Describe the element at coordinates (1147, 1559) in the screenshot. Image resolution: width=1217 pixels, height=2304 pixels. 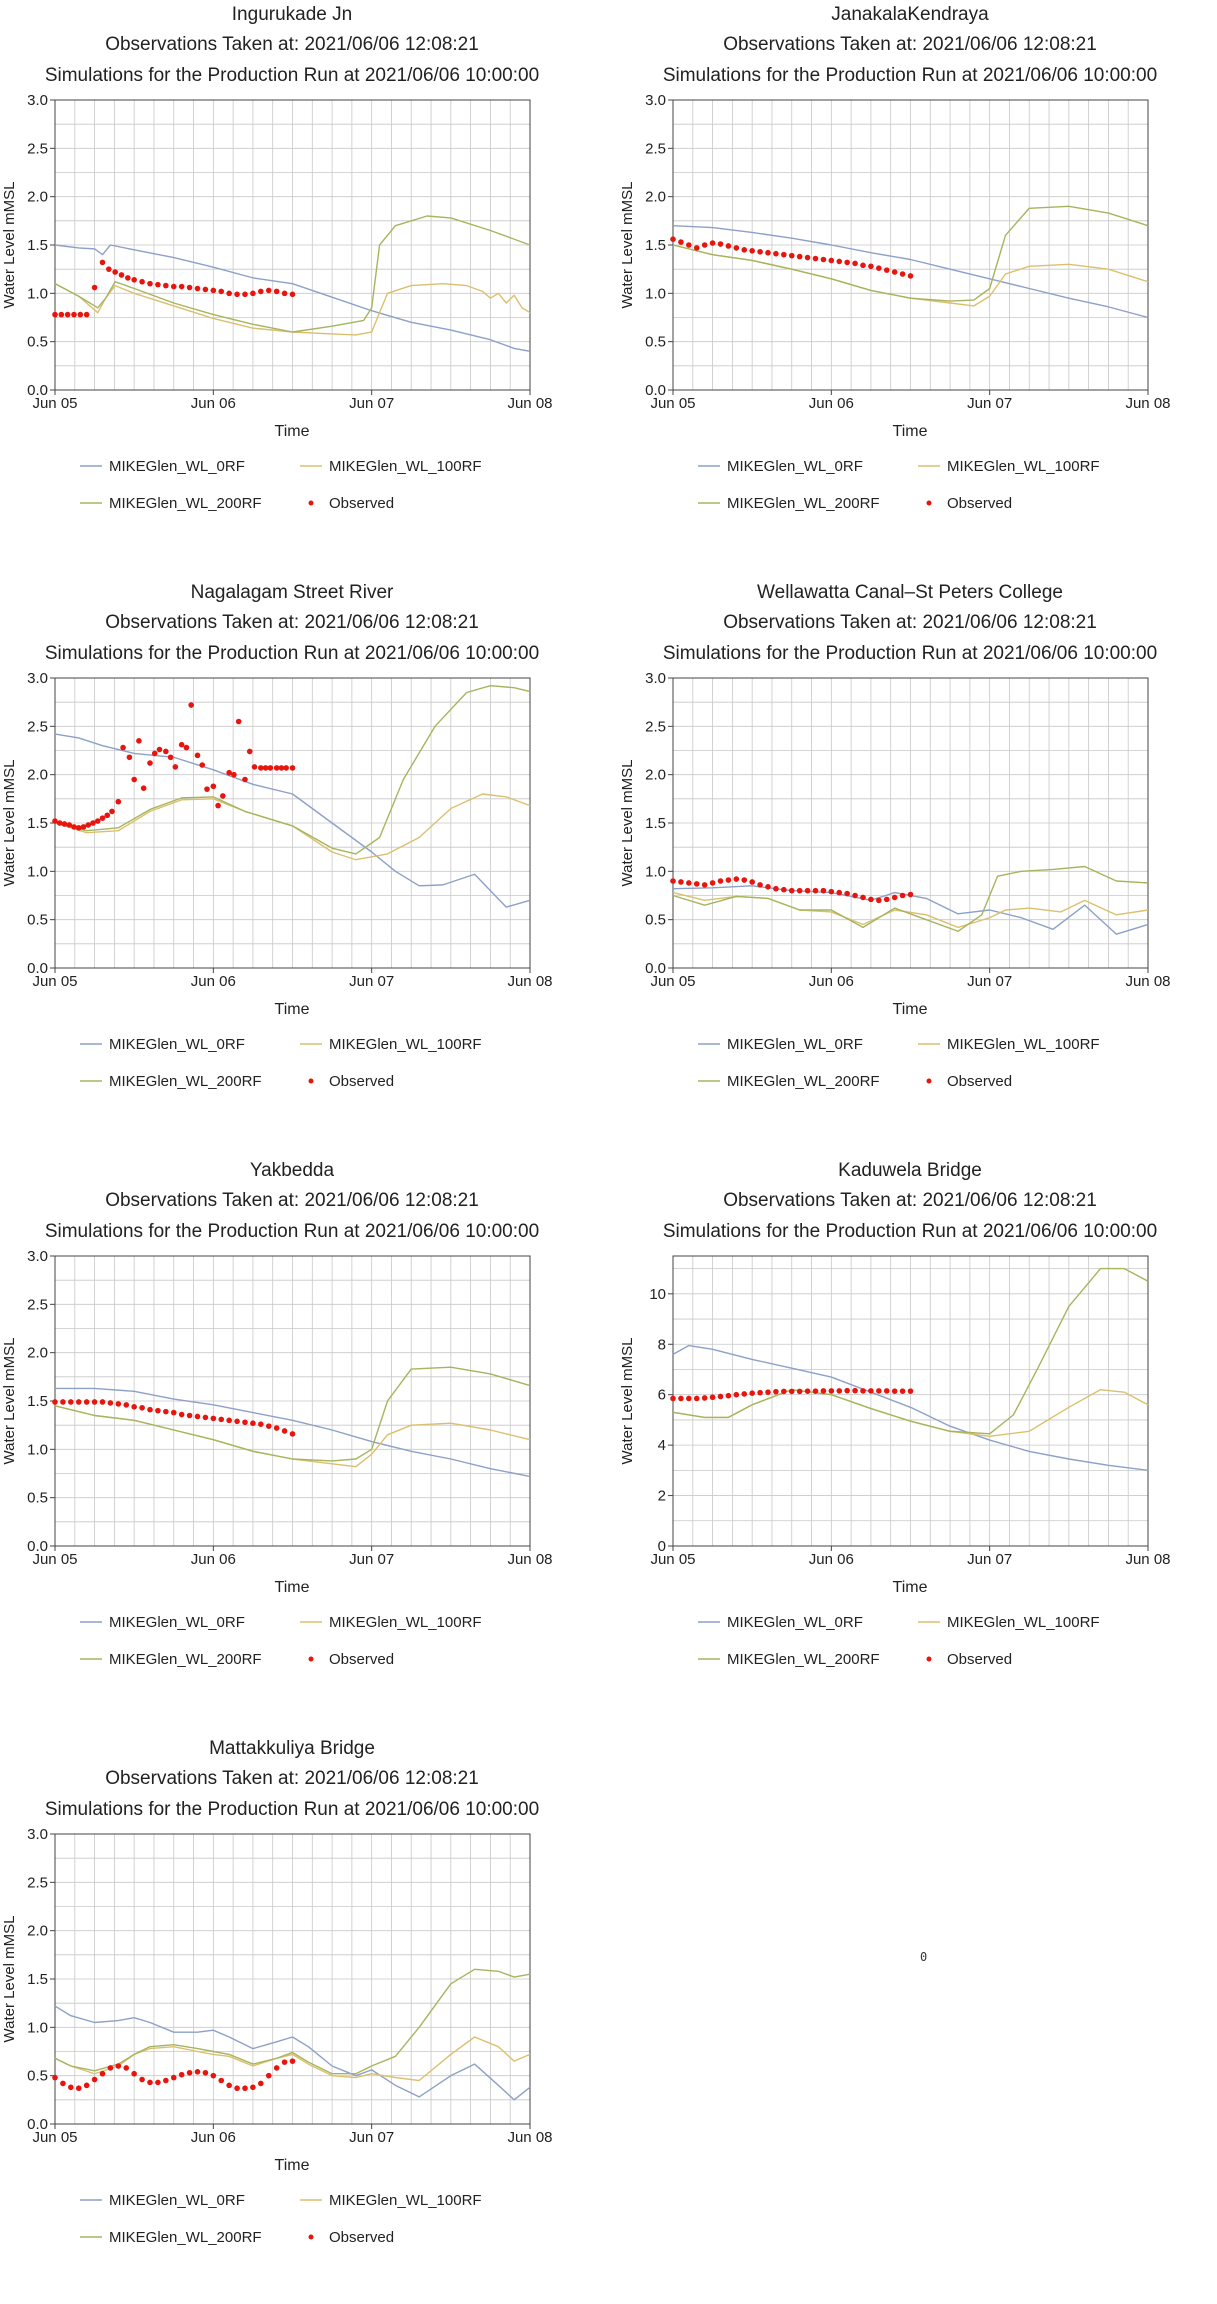
I see `x-tick-label: Jun 08` at that location.